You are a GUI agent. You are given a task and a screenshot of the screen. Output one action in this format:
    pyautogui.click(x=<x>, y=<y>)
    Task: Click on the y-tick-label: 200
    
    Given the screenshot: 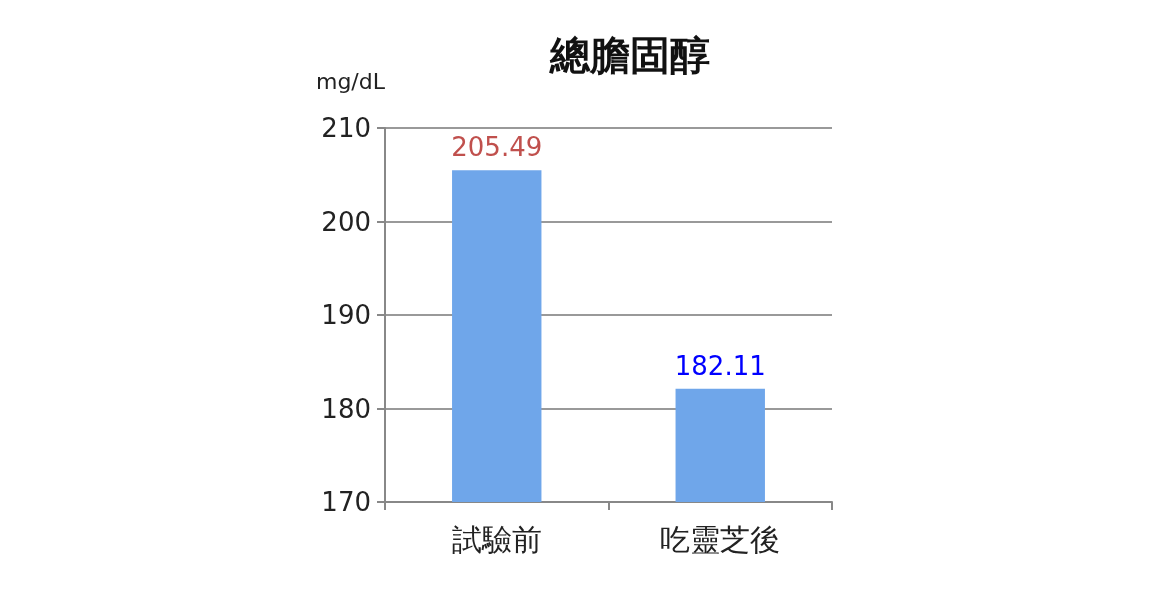 What is the action you would take?
    pyautogui.click(x=346, y=221)
    